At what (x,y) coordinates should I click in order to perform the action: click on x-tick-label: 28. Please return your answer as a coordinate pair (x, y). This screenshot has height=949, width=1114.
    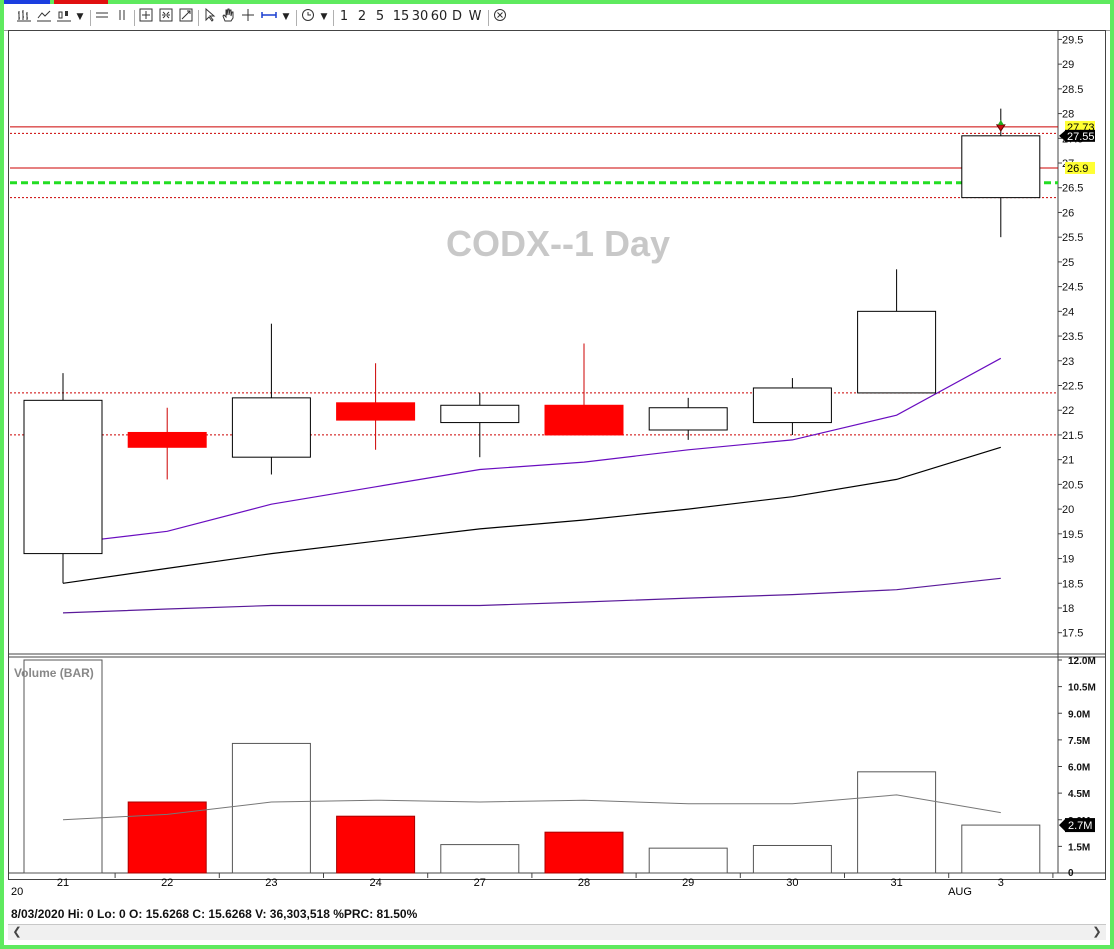
    Looking at the image, I should click on (584, 883).